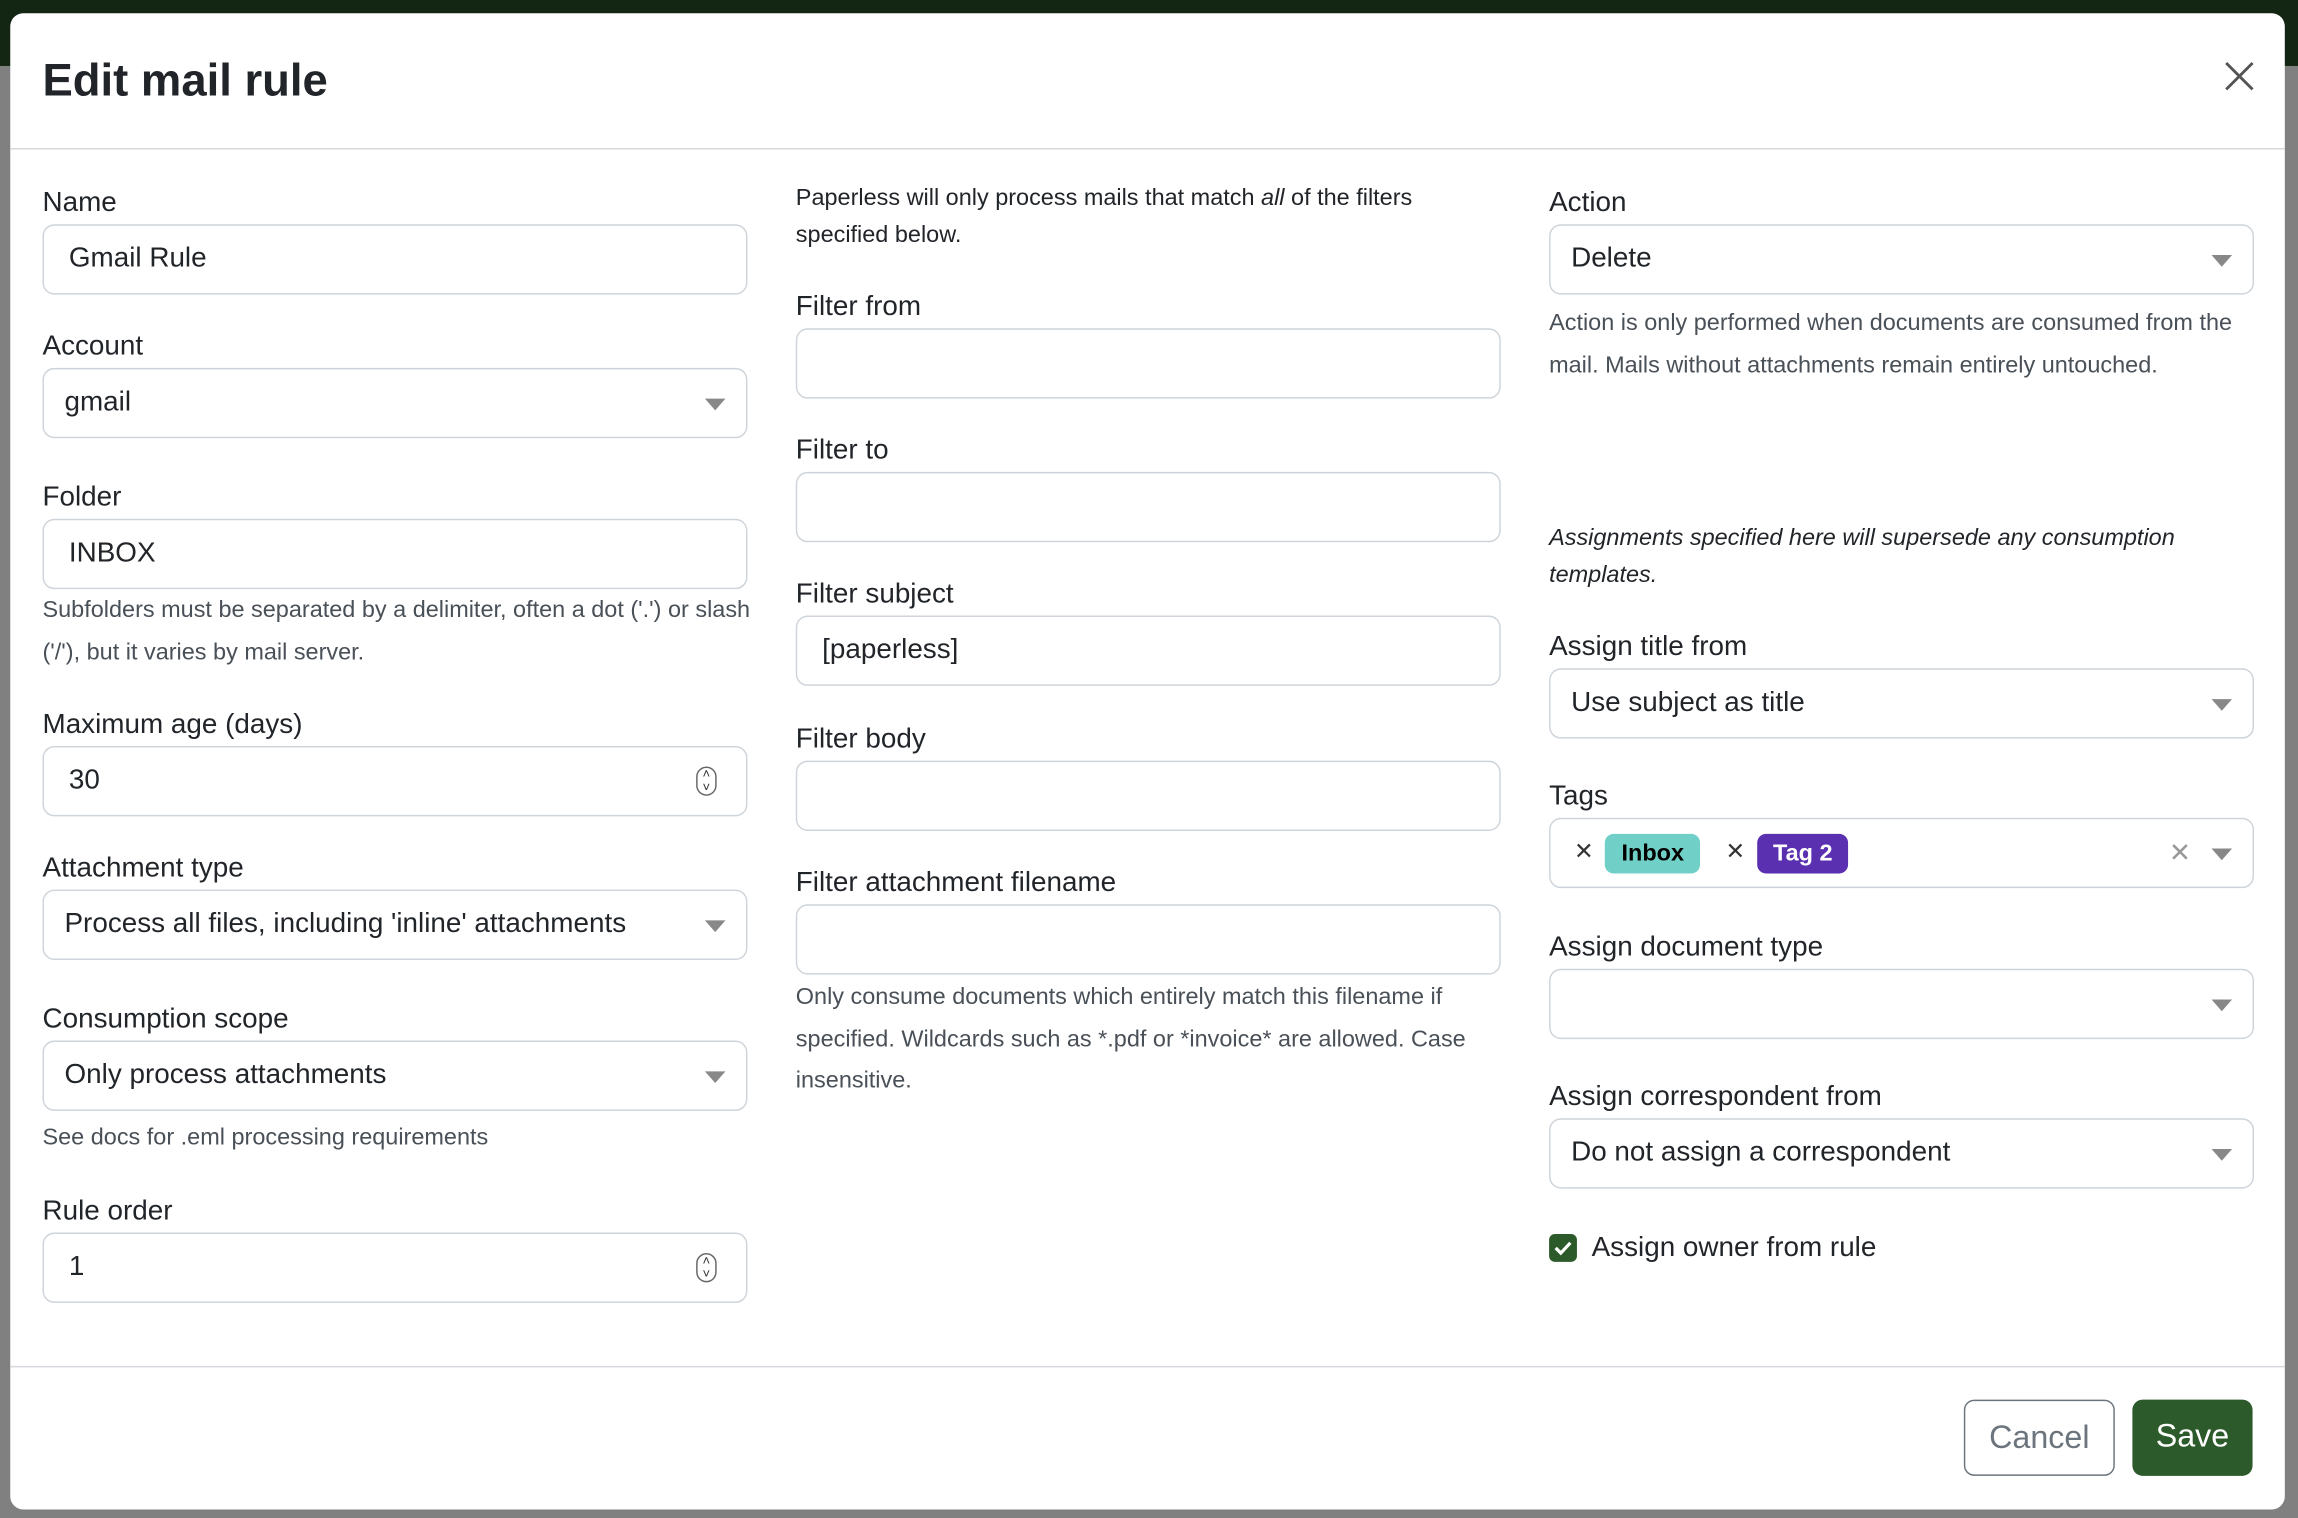 This screenshot has height=1518, width=2298. Describe the element at coordinates (2039, 1437) in the screenshot. I see `cancel-button: Cancel` at that location.